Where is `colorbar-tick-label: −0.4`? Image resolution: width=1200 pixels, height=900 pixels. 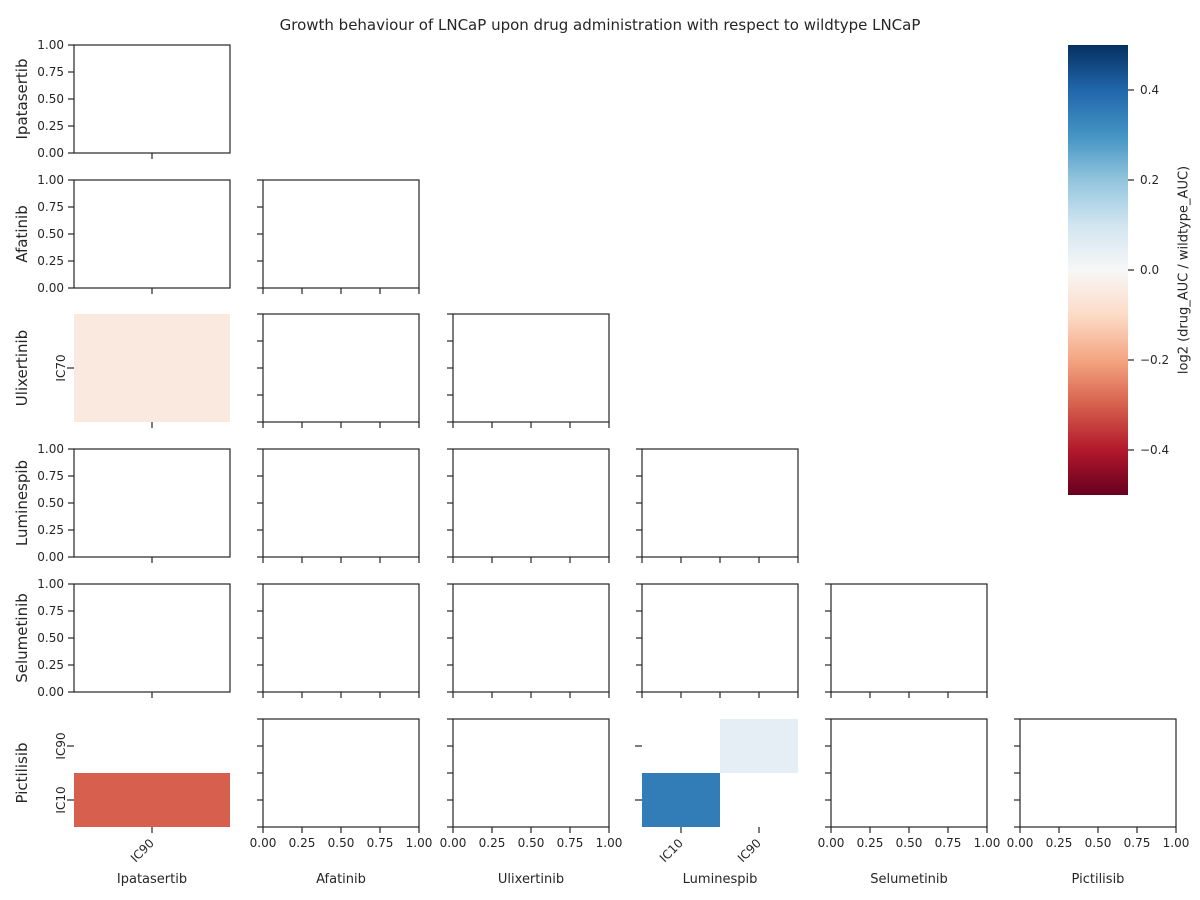 colorbar-tick-label: −0.4 is located at coordinates (1154, 450).